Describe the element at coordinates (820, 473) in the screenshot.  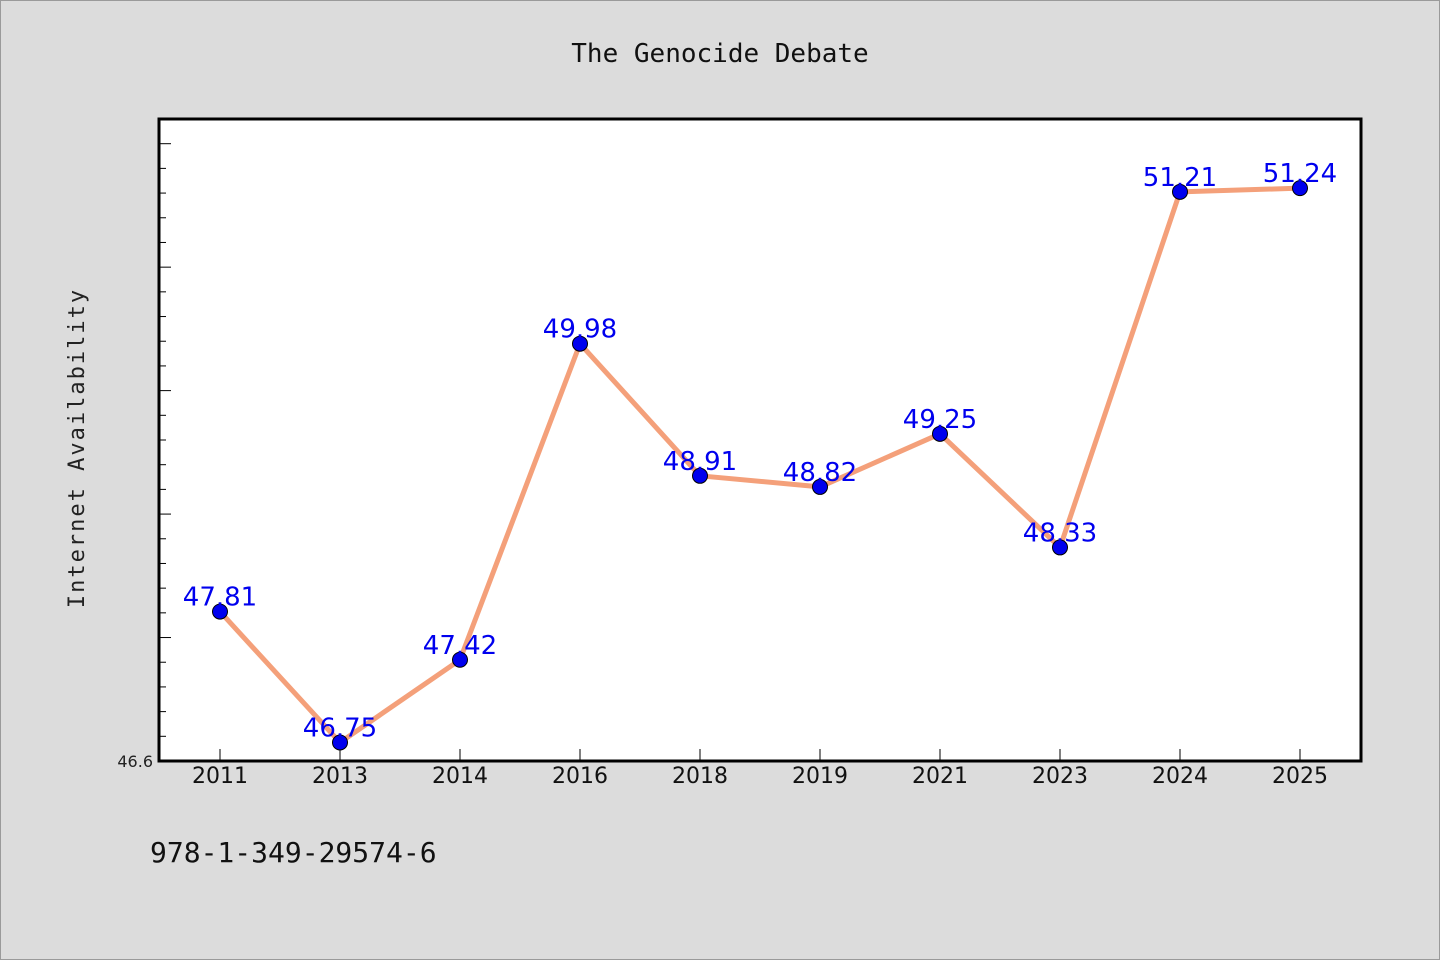
I see `data-label: 48.82` at that location.